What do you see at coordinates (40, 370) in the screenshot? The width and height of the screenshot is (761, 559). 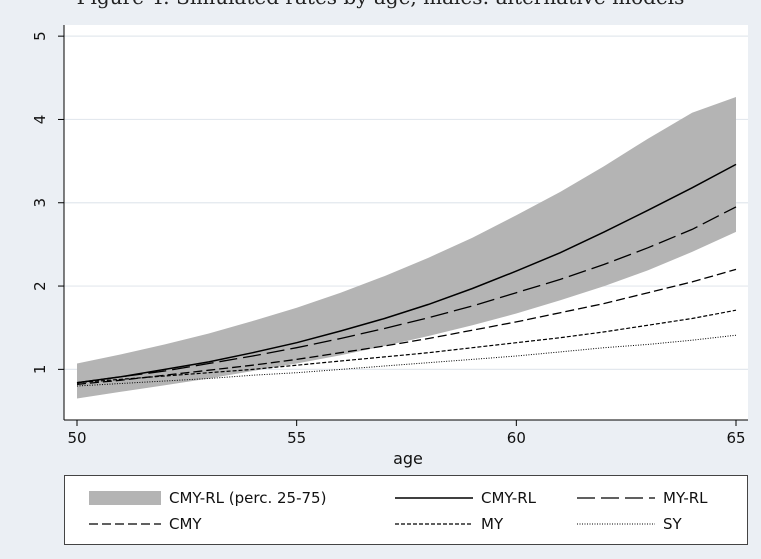 I see `y-tick-label-1: 1` at bounding box center [40, 370].